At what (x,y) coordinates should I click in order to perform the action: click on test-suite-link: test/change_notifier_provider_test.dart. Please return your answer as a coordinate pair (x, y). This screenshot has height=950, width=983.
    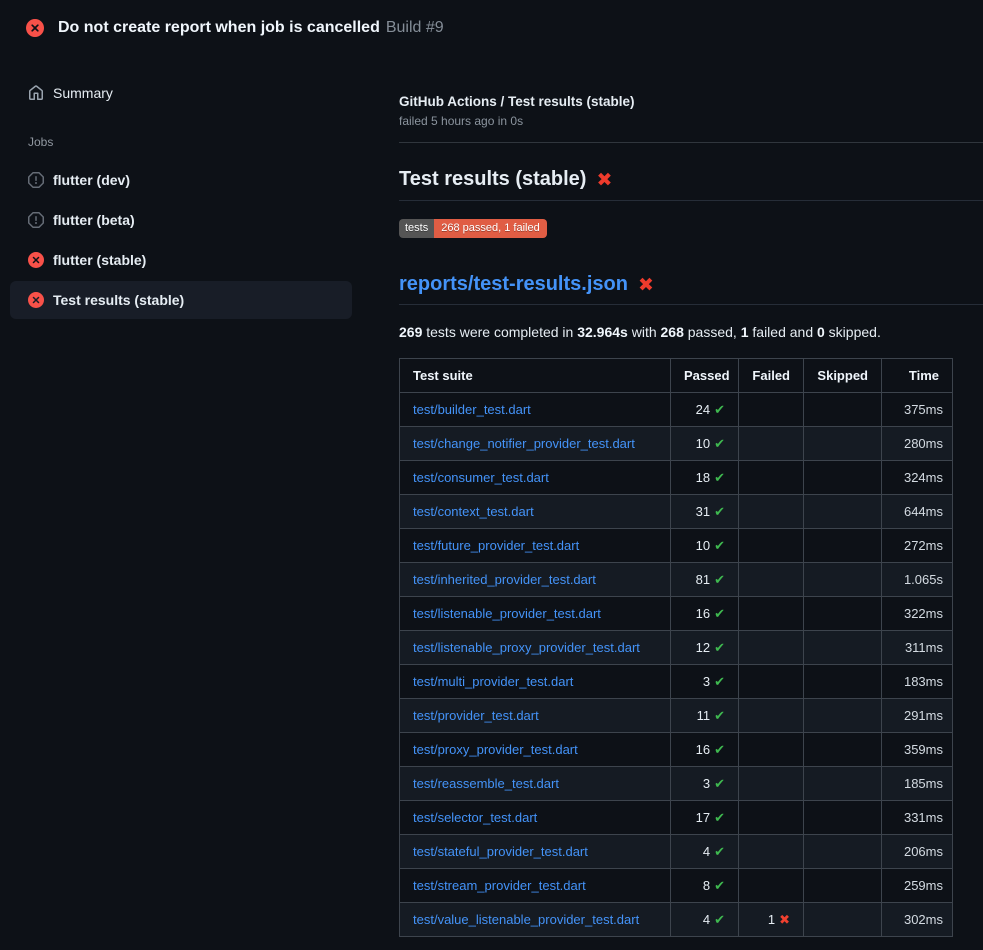
    Looking at the image, I should click on (524, 443).